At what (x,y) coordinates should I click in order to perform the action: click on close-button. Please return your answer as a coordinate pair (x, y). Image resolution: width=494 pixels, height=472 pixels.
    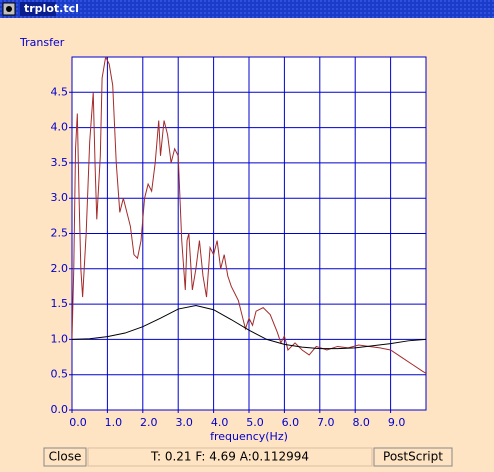
    Looking at the image, I should click on (65, 457).